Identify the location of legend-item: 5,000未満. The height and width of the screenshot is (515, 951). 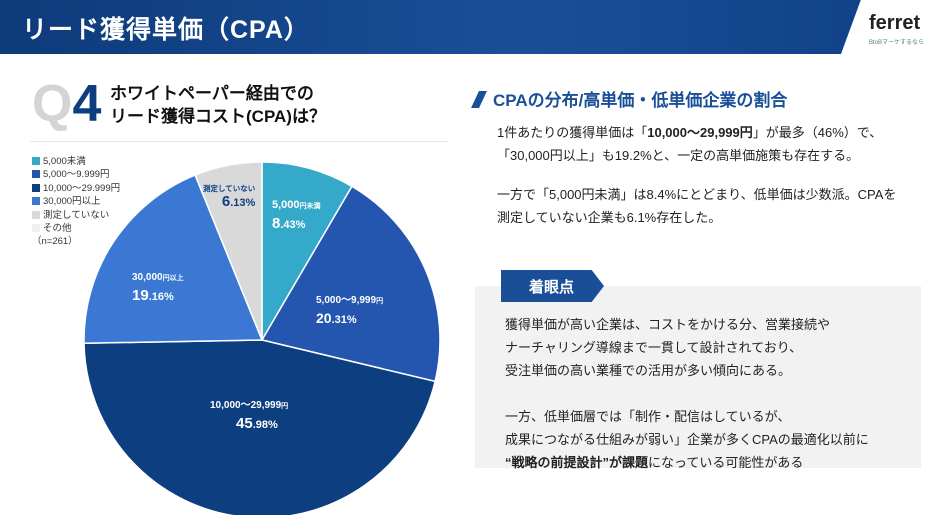
(76, 161).